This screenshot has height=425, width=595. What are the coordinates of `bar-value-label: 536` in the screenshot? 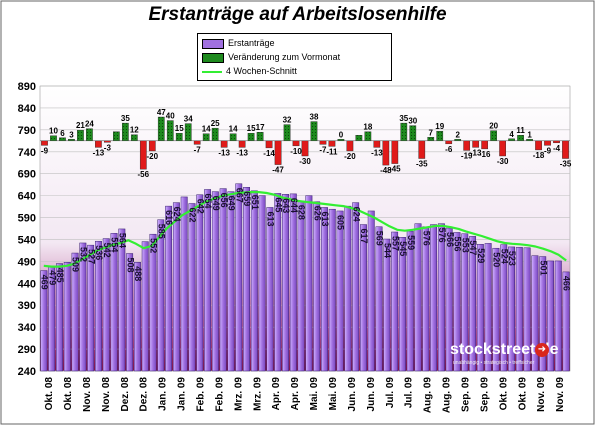 It's located at (99, 252).